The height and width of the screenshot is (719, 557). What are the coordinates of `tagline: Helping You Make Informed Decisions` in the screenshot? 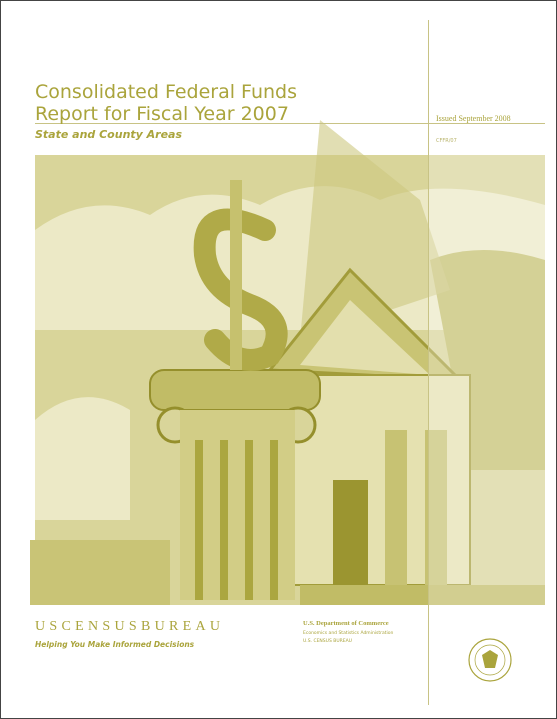 It's located at (115, 644).